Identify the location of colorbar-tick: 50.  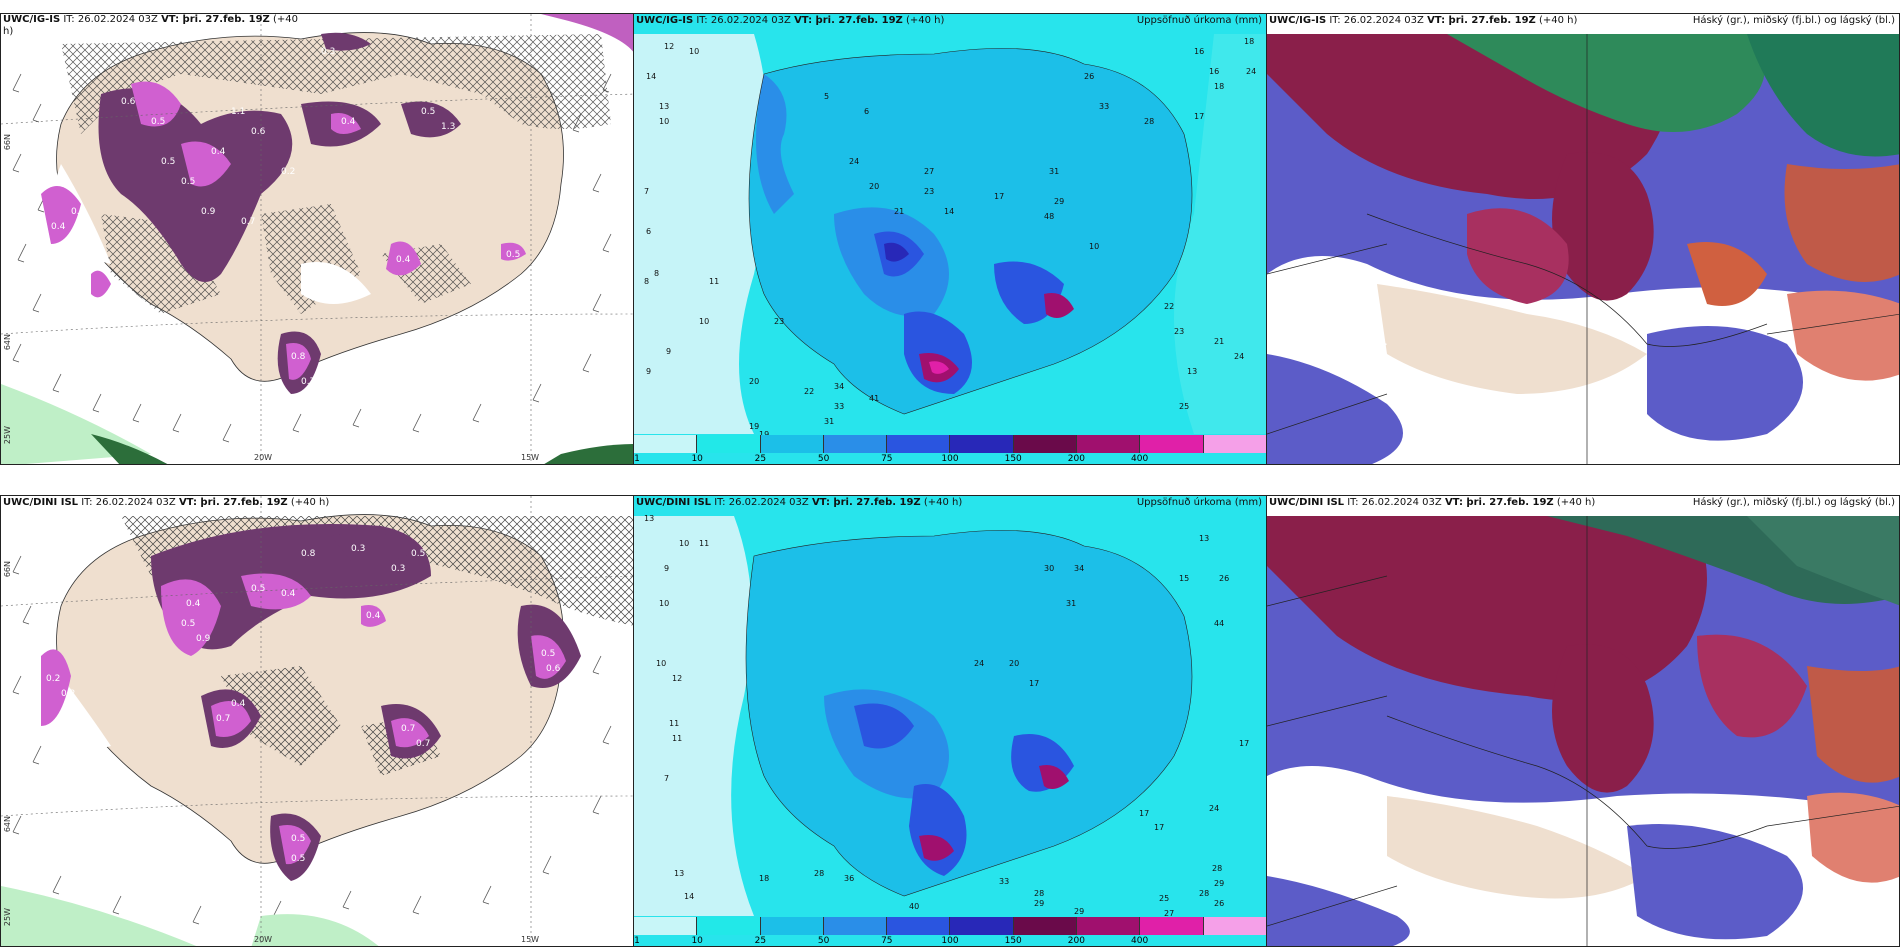
(823, 941).